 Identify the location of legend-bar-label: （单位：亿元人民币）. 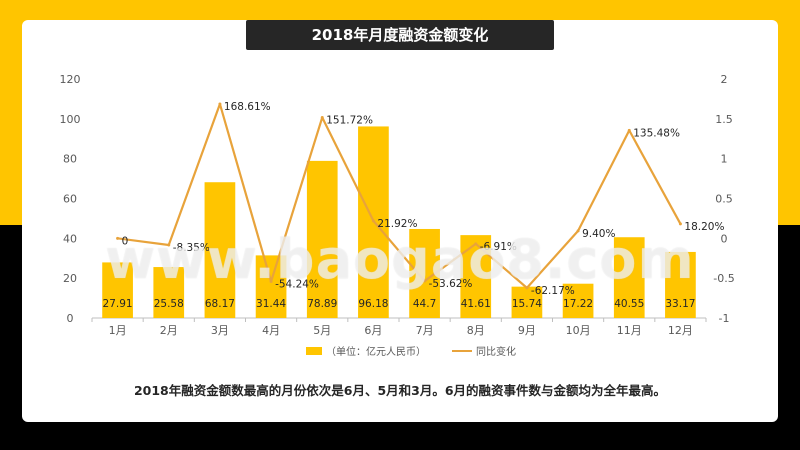
(376, 351).